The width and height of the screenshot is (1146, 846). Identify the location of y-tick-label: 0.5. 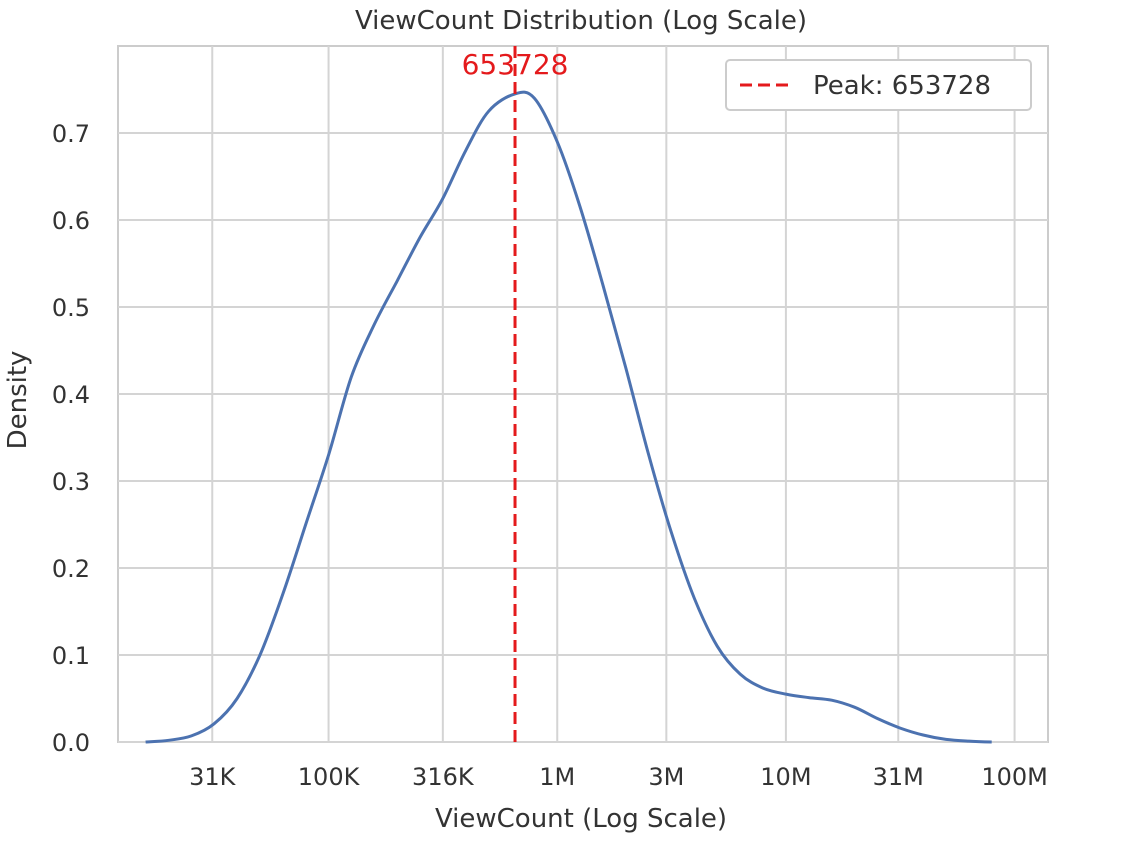
(71, 308).